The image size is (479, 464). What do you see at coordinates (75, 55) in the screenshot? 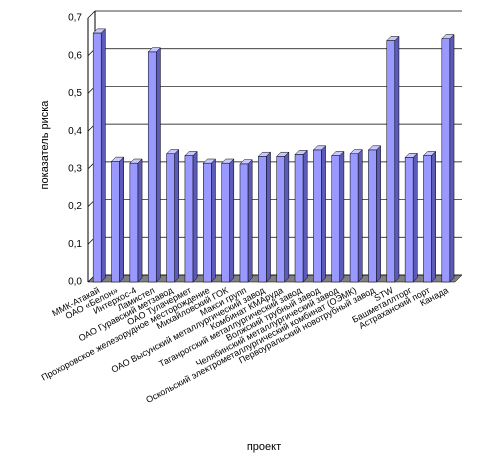
I see `y-tick-label: 0,6` at bounding box center [75, 55].